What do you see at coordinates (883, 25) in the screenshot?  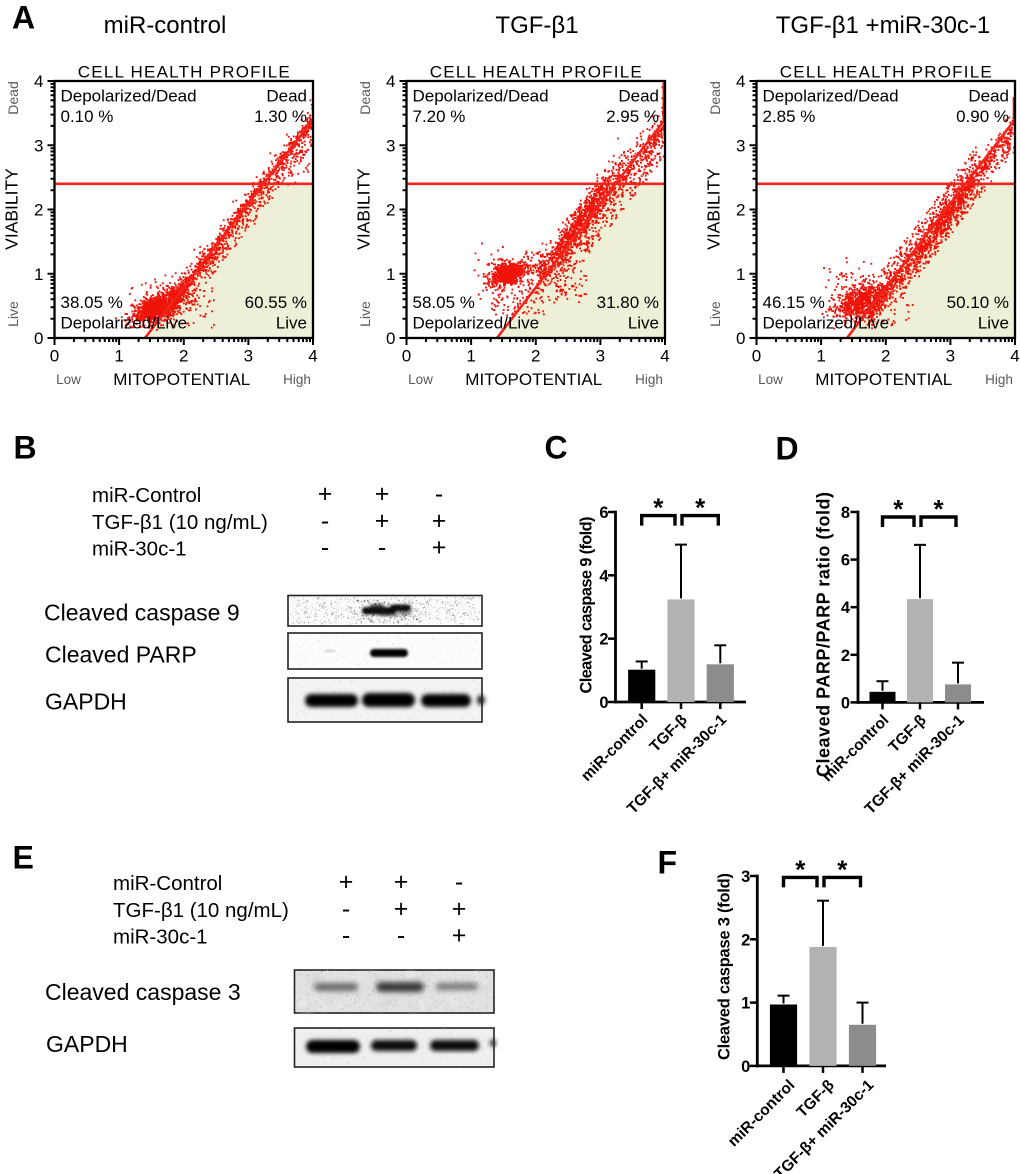 I see `svg-text: TGF-β1 +miR-30c-1` at bounding box center [883, 25].